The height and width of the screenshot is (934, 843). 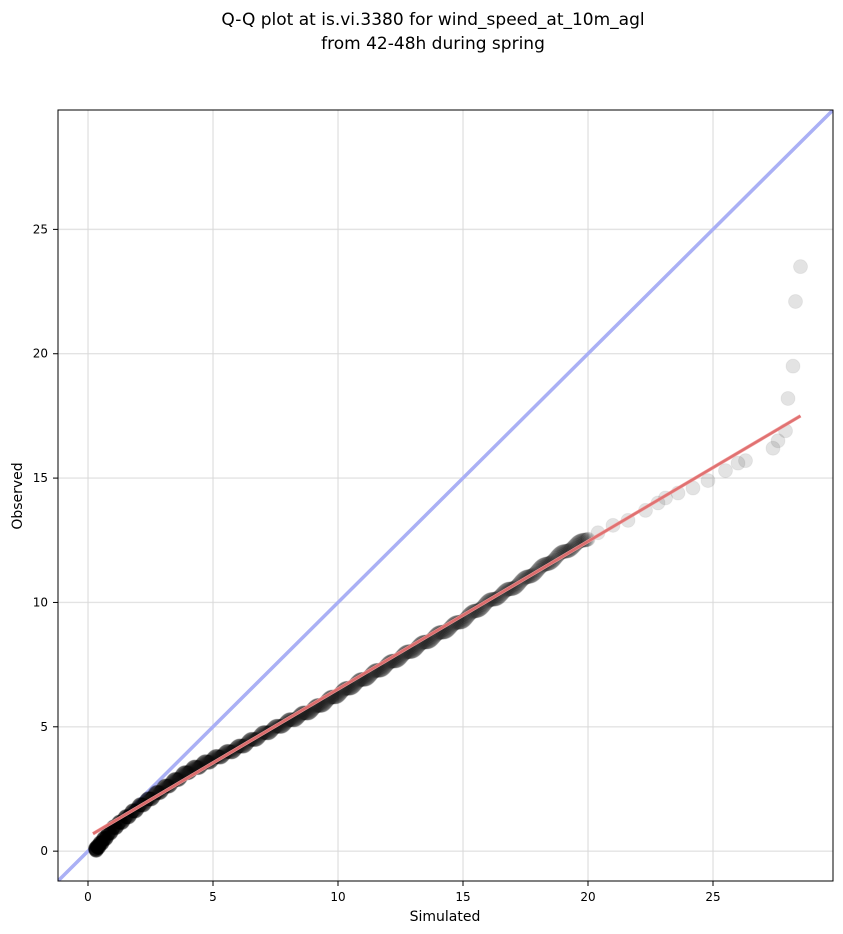 I want to click on y-tick-label: 0, so click(x=44, y=851).